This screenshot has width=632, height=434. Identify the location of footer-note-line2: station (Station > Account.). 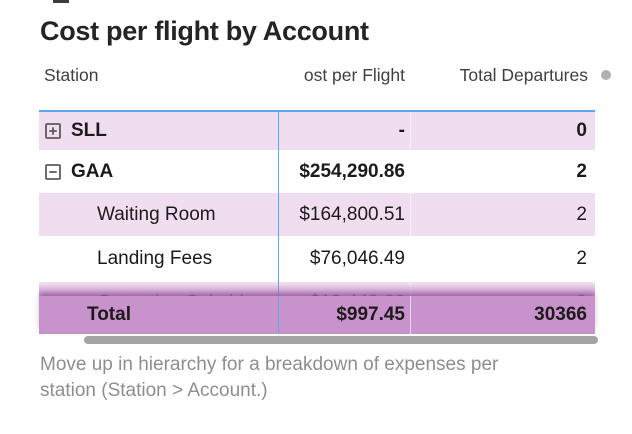
(154, 390).